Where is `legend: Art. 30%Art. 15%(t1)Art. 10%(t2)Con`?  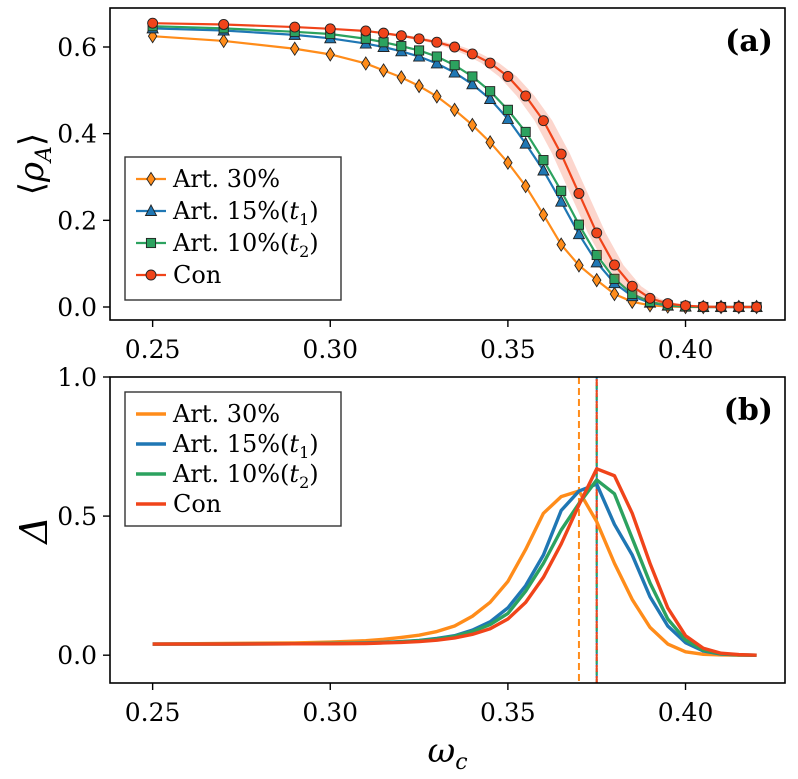 legend: Art. 30%Art. 15%(t1)Art. 10%(t2)Con is located at coordinates (233, 228).